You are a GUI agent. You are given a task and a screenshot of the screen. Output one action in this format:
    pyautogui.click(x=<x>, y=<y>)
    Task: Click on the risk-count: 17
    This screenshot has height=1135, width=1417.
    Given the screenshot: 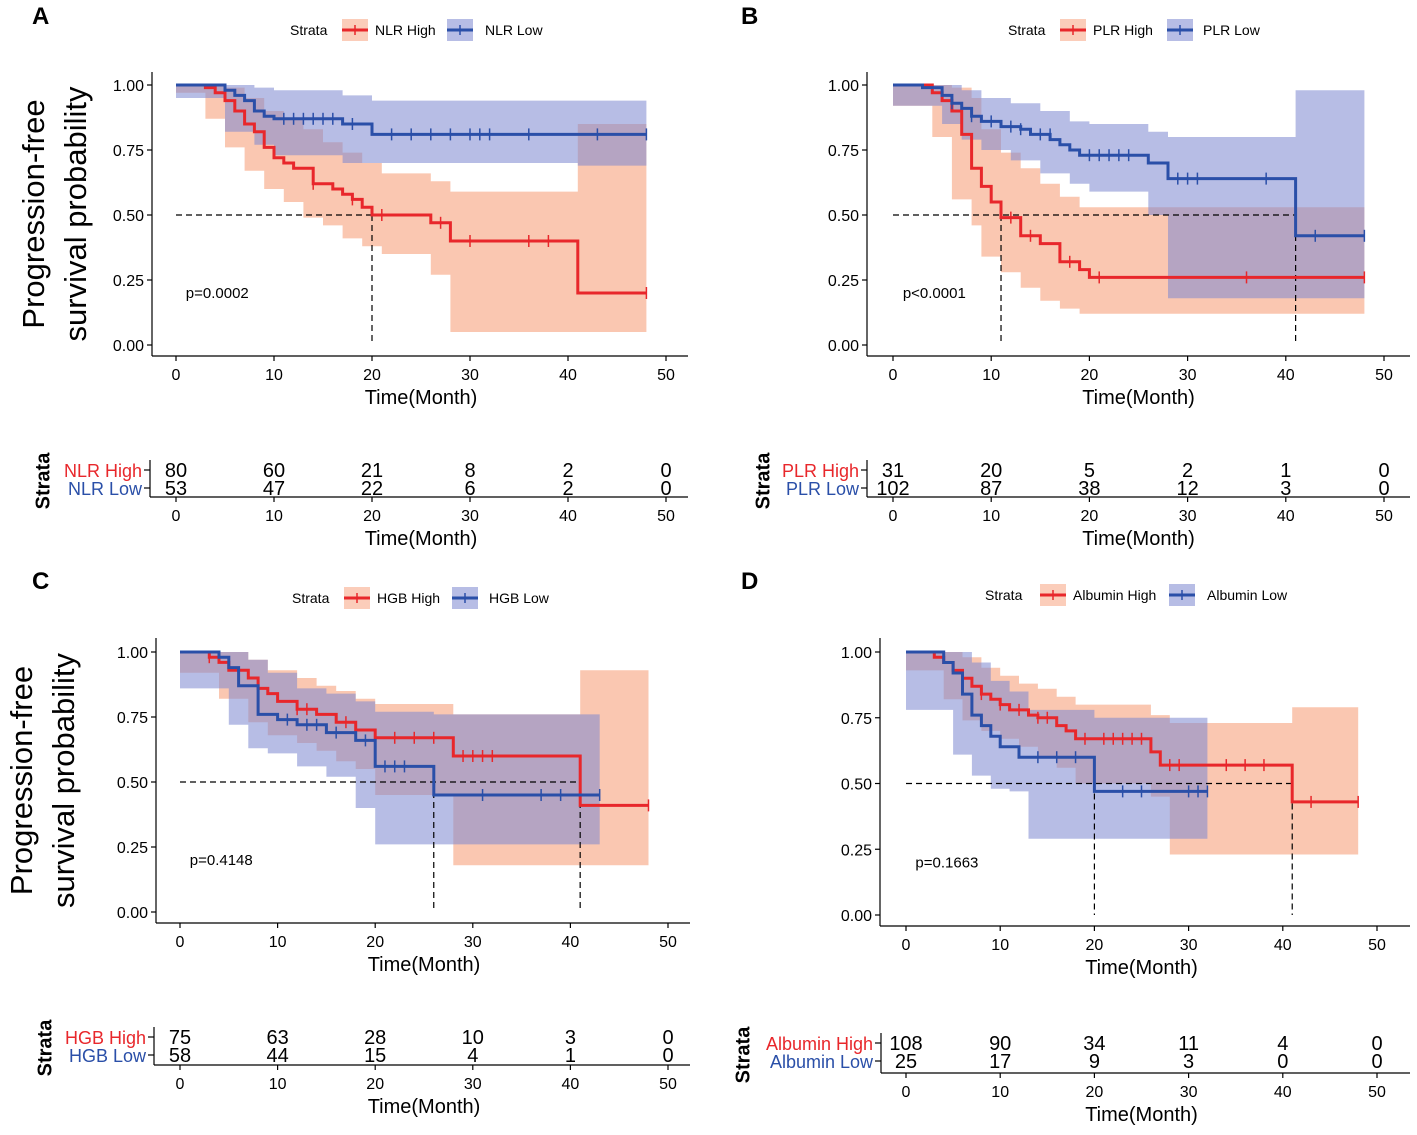 What is the action you would take?
    pyautogui.click(x=1000, y=1062)
    